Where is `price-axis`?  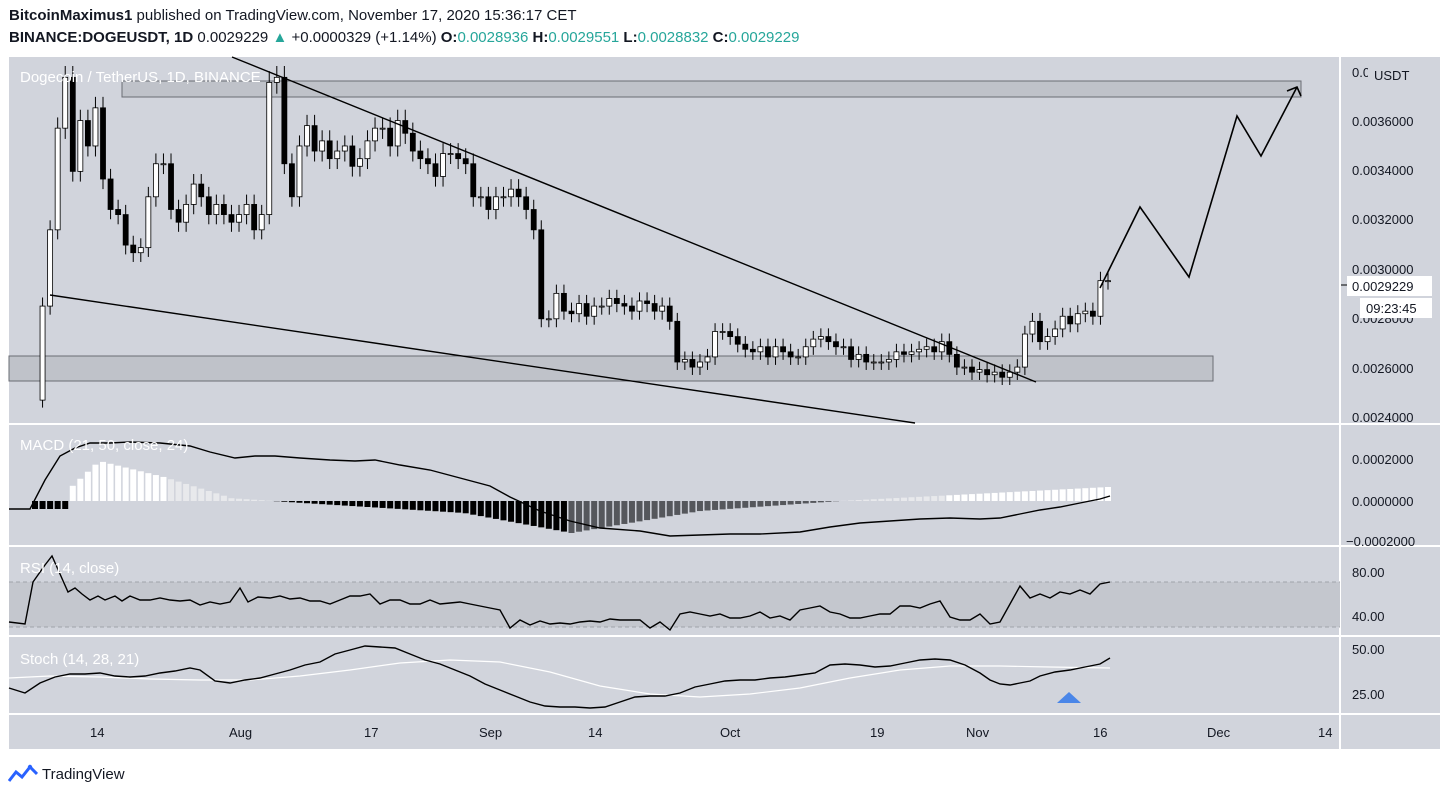 price-axis is located at coordinates (1390, 385).